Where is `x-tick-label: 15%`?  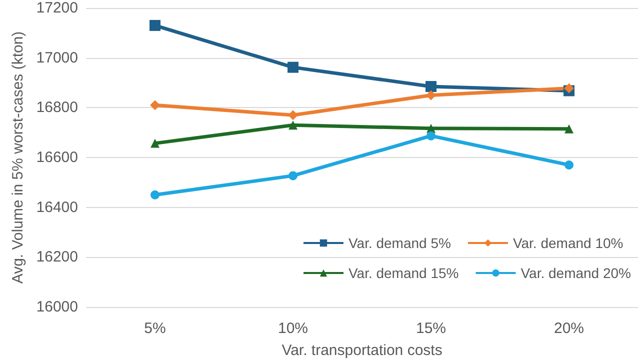 x-tick-label: 15% is located at coordinates (431, 328).